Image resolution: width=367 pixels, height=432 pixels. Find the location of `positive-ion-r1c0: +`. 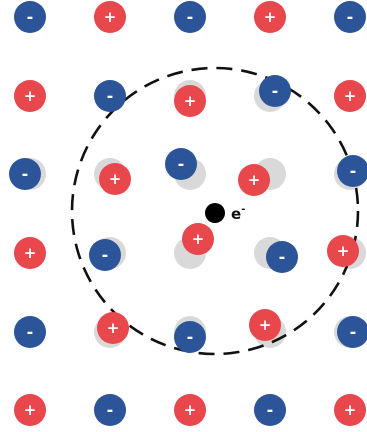

positive-ion-r1c0: + is located at coordinates (30, 96).